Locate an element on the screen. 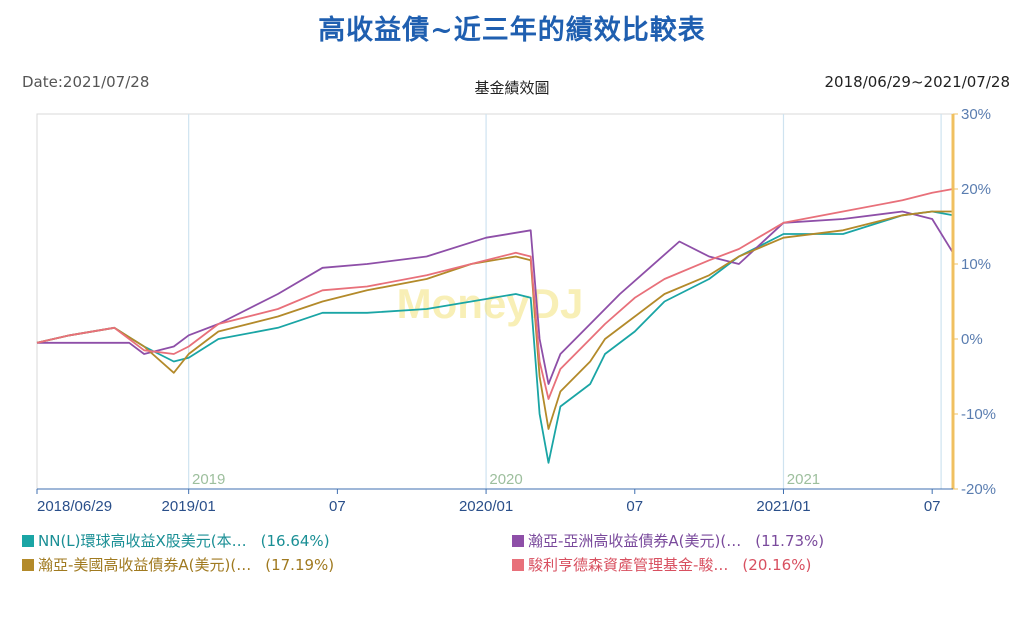  y-tick-label: -20% is located at coordinates (978, 489).